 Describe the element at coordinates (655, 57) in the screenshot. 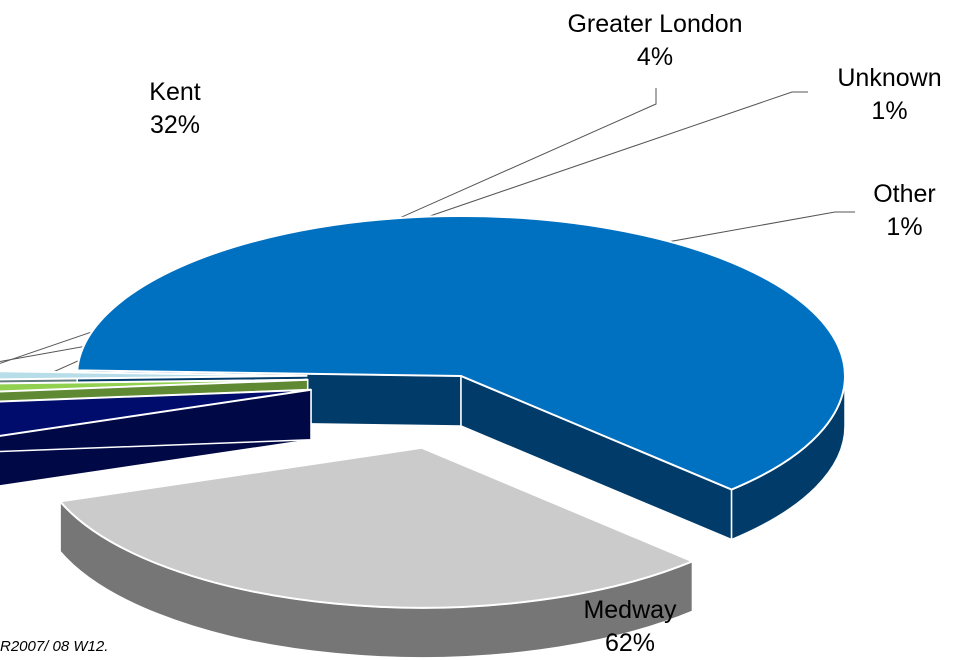

I see `label-greater-london-percent: 4%` at that location.